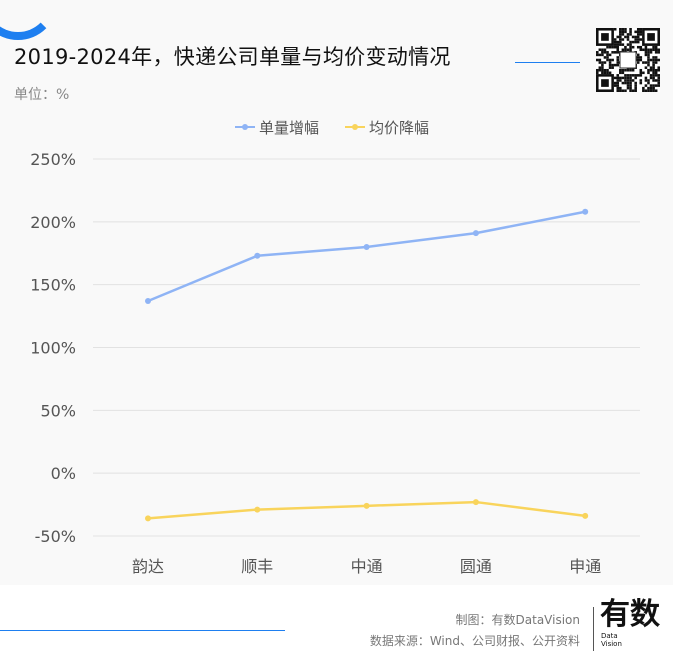  Describe the element at coordinates (148, 566) in the screenshot. I see `x-tick-label: 韵达` at that location.